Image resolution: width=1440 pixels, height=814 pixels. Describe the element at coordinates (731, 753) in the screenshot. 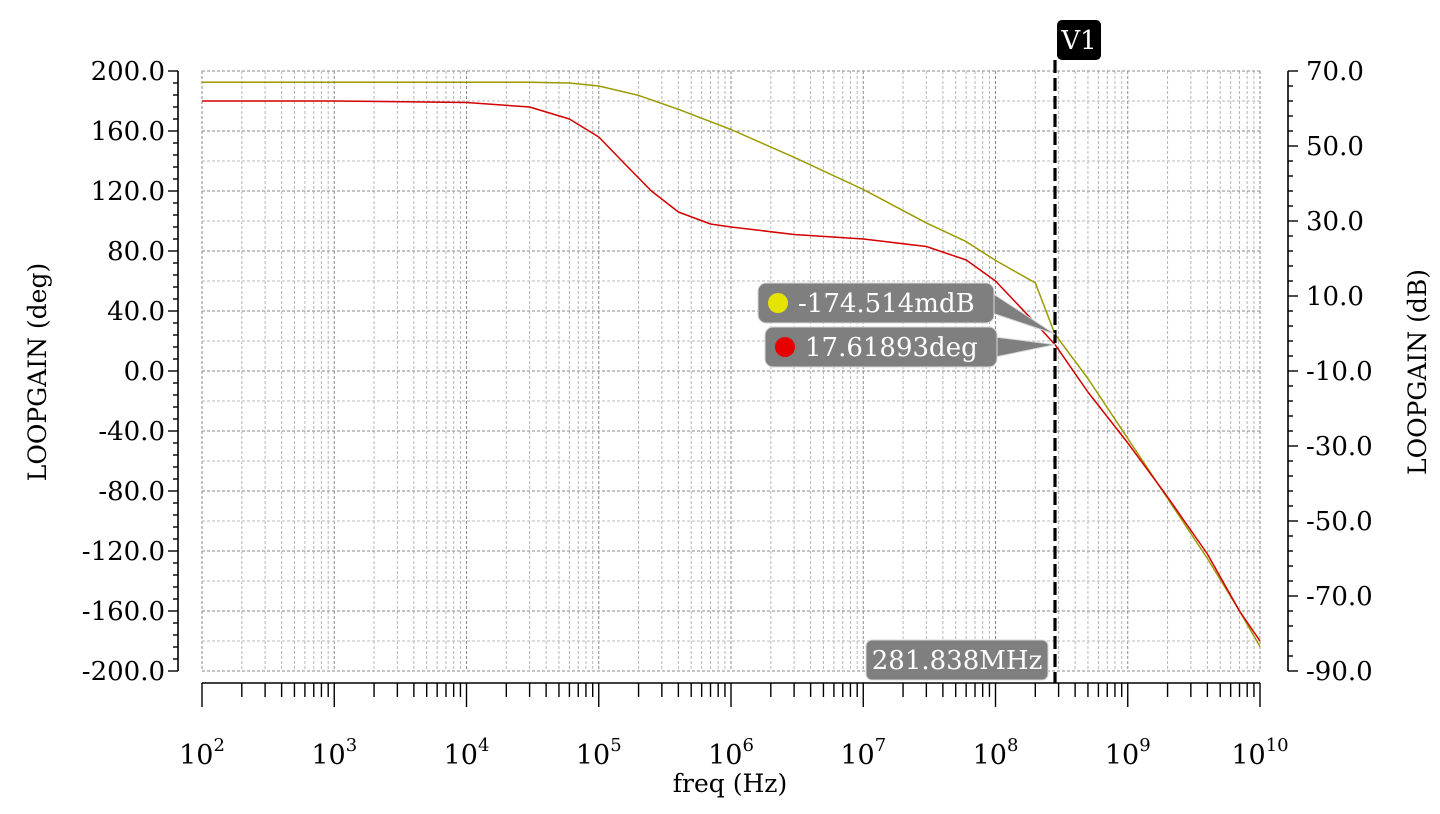

I see `x-tick-label: 10⁶` at that location.